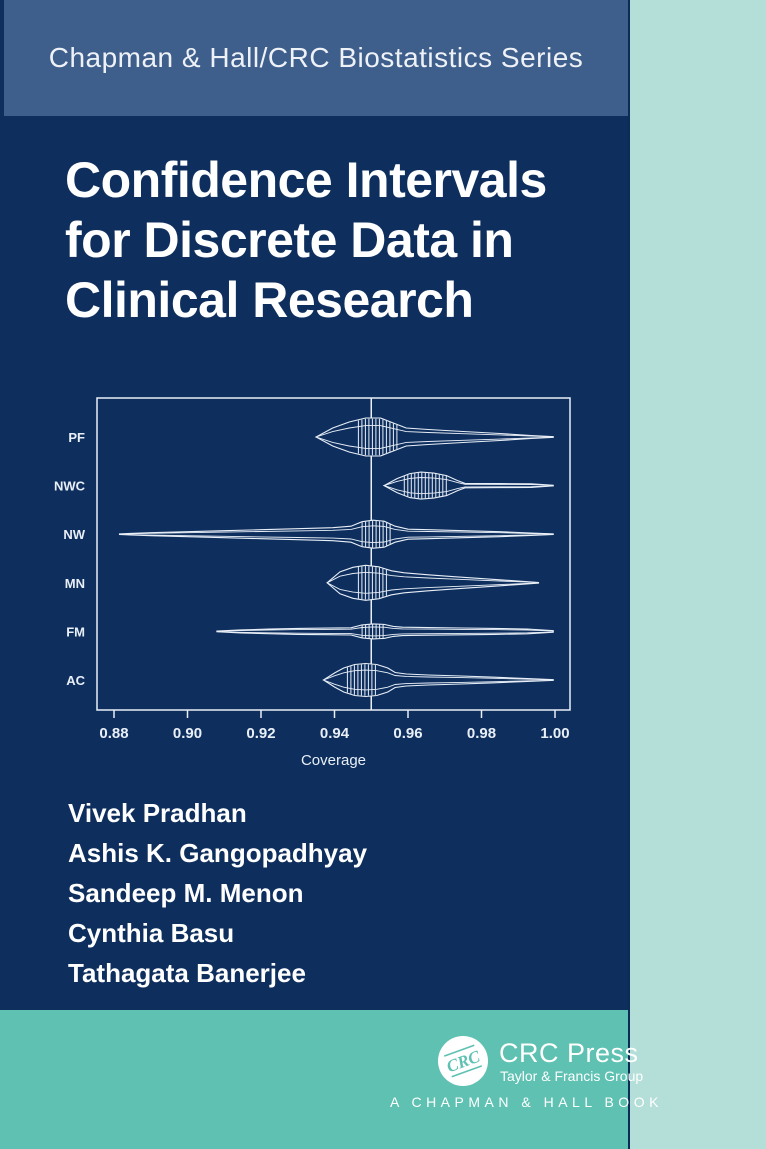  Describe the element at coordinates (157, 813) in the screenshot. I see `author-name: Vivek Pradhan` at that location.